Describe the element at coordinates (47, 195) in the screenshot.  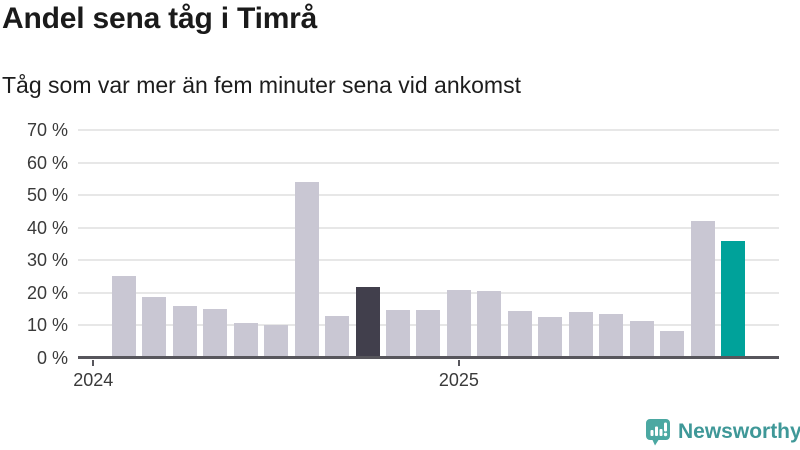
I see `y-axis-tick-label: 50 %` at that location.